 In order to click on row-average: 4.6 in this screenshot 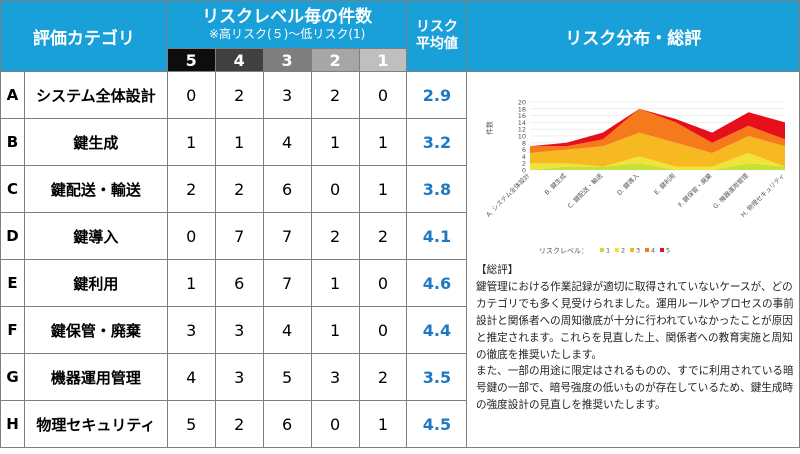, I will do `click(437, 283)`.